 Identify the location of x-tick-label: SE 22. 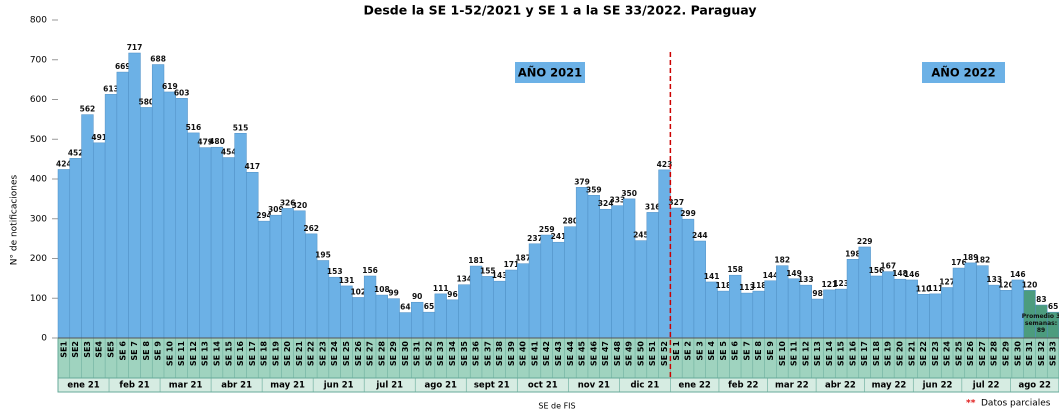
(311, 353).